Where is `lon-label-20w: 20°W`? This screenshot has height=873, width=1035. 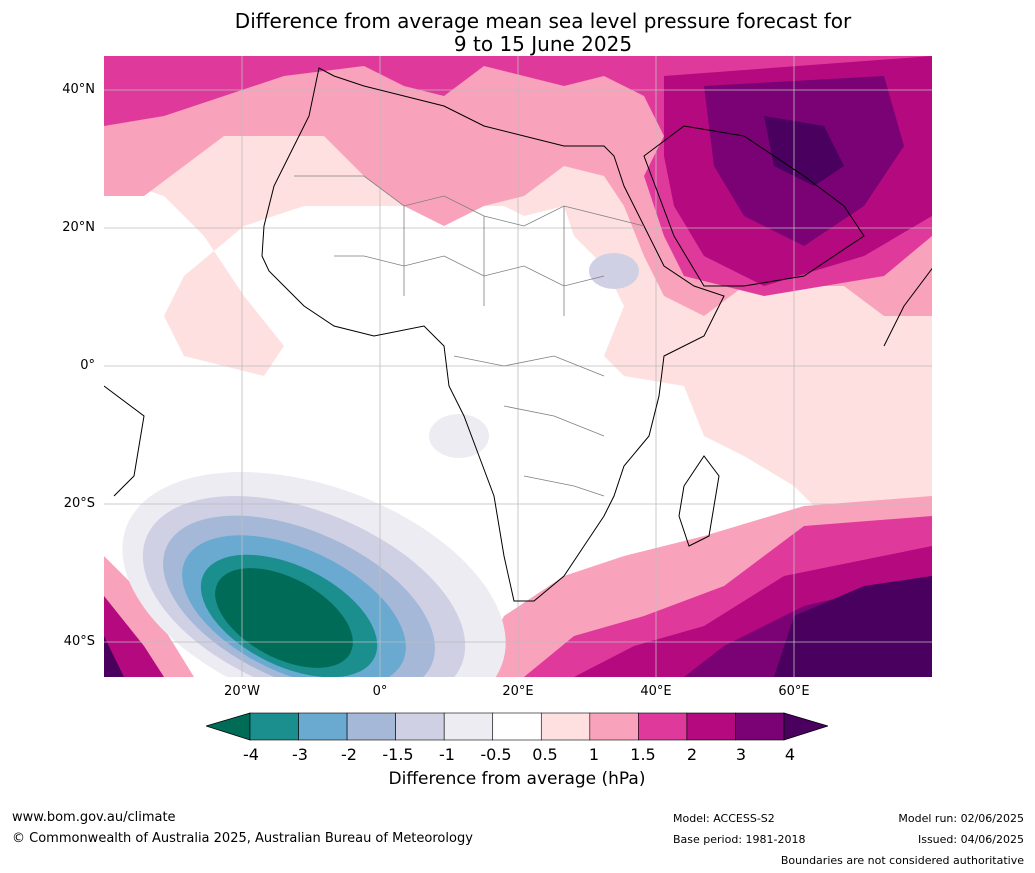 lon-label-20w: 20°W is located at coordinates (242, 691).